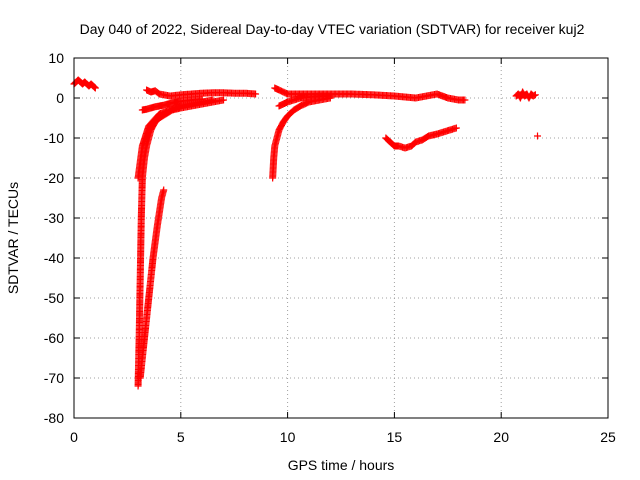 The image size is (640, 480). Describe the element at coordinates (54, 298) in the screenshot. I see `y-tick-label: -50` at that location.